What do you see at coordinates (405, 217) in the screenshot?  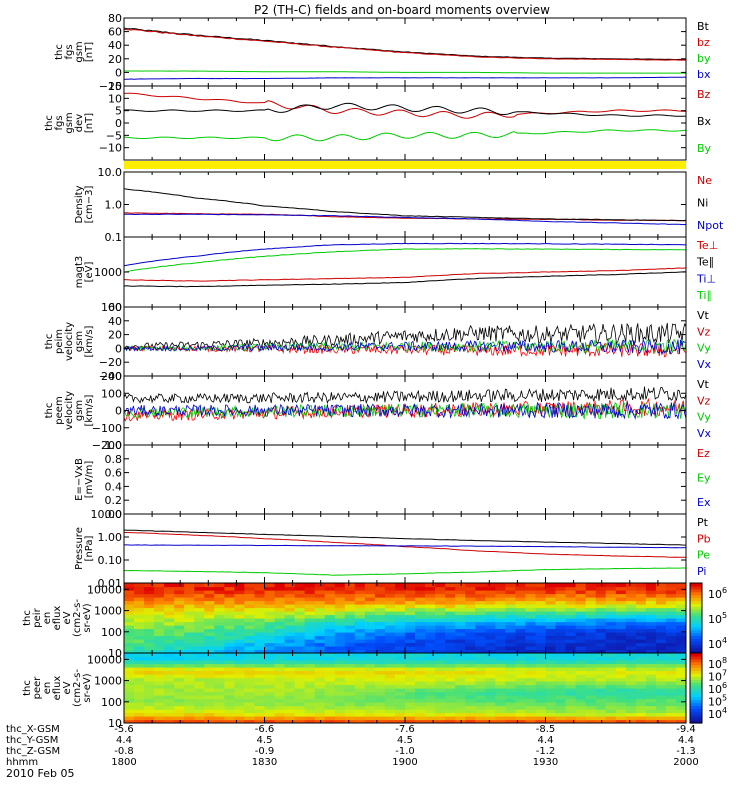 I see `series-Ne` at bounding box center [405, 217].